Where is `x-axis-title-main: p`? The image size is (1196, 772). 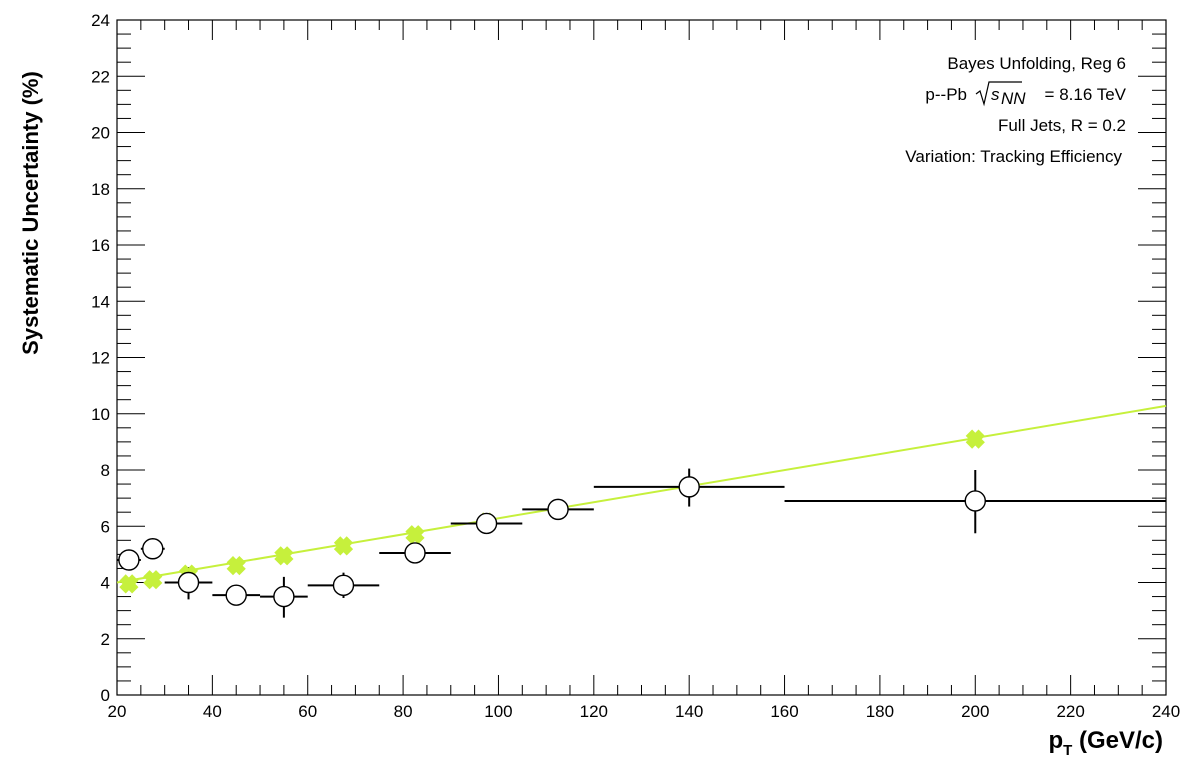
x-axis-title-main: p is located at coordinates (1055, 740).